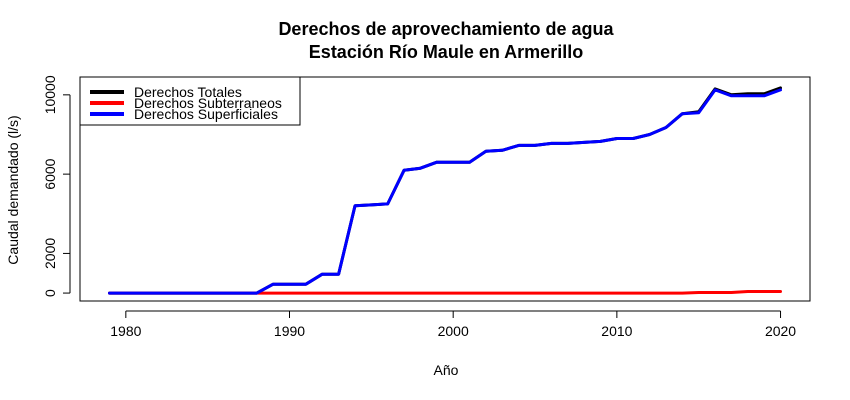 The image size is (850, 400). I want to click on x-axis: 1980 1990 2000 2010 2020, so click(453, 324).